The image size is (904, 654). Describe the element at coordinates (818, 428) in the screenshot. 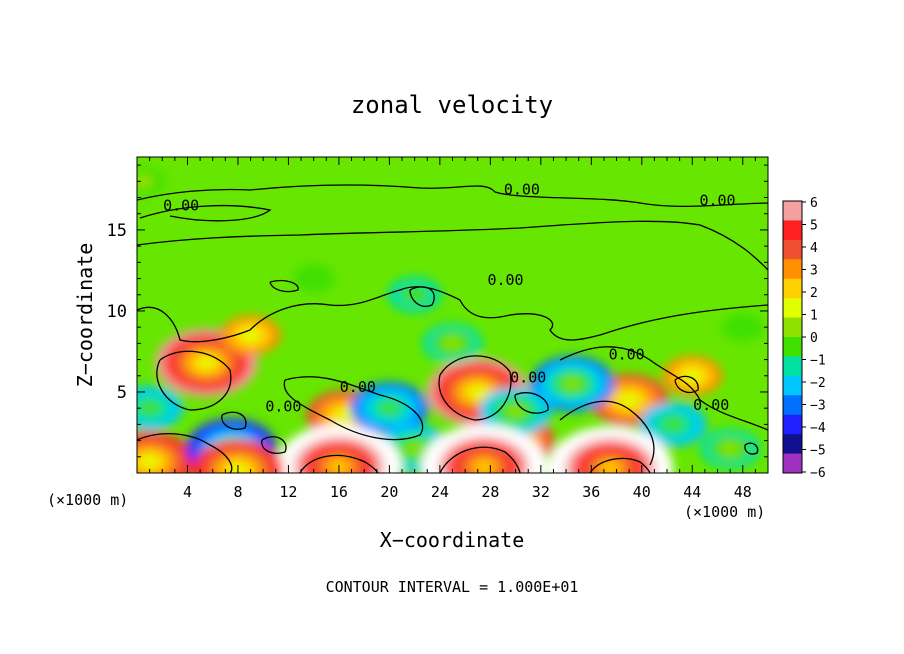

I see `colorbar-tick-label: −4` at that location.